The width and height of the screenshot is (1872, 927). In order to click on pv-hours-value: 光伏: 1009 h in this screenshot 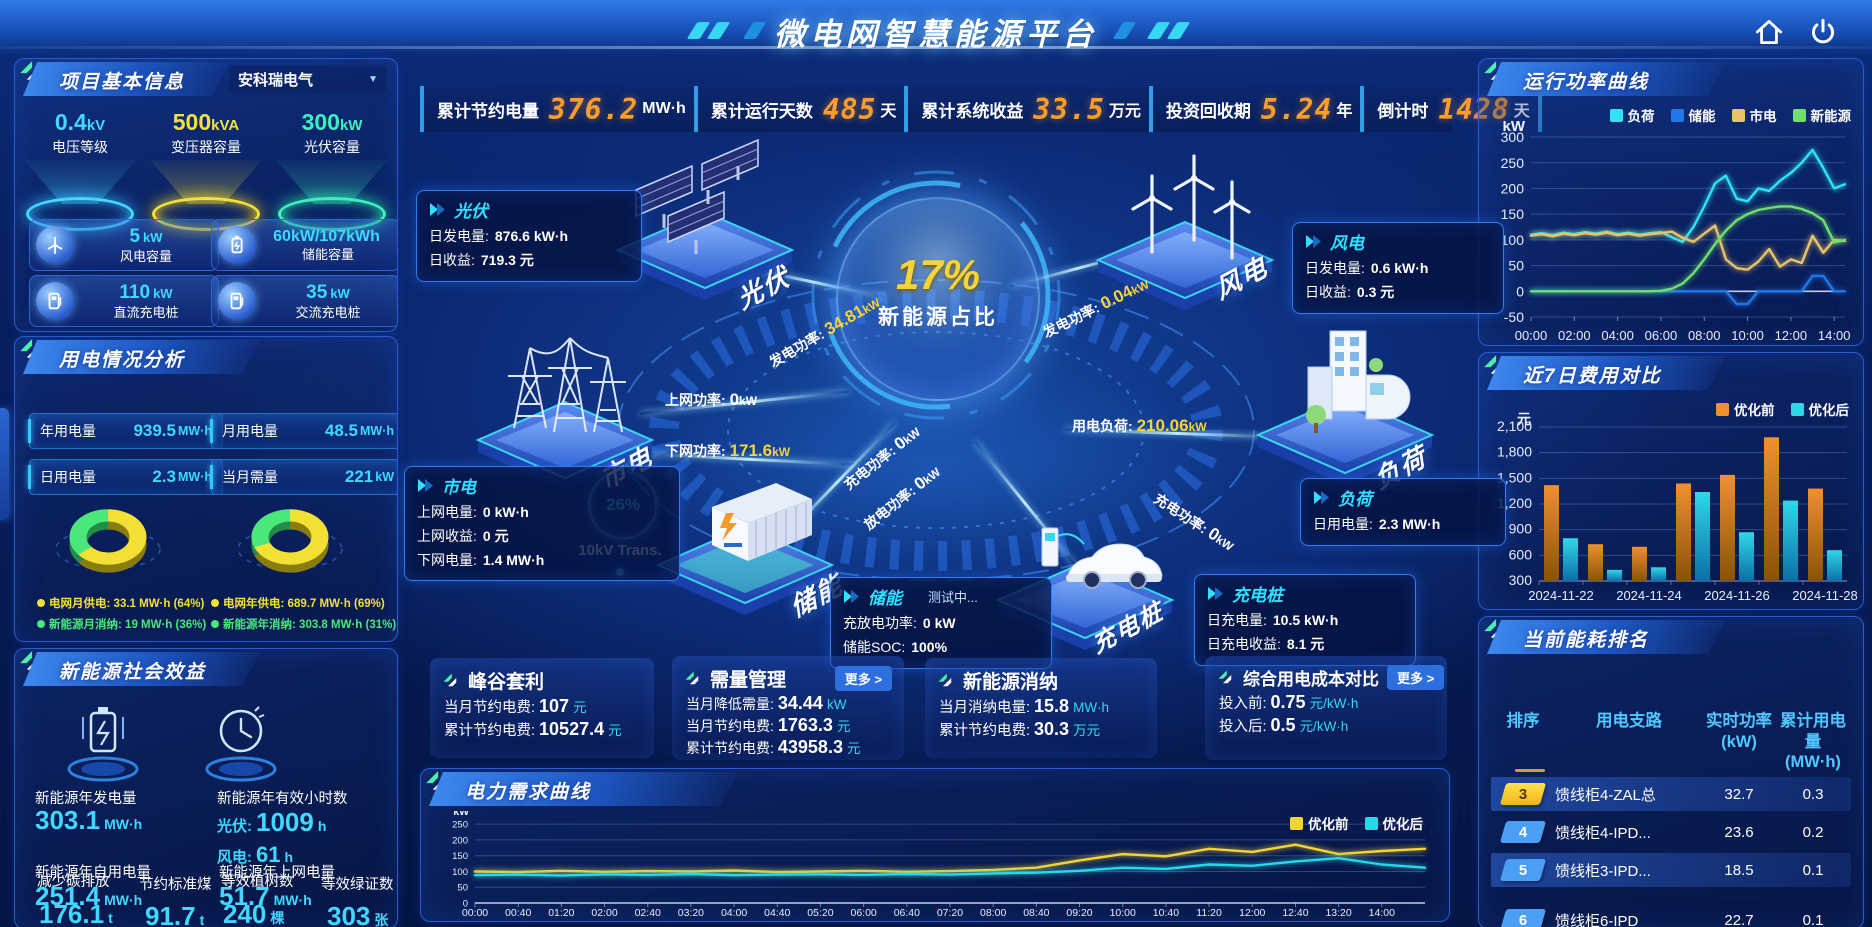, I will do `click(272, 822)`.